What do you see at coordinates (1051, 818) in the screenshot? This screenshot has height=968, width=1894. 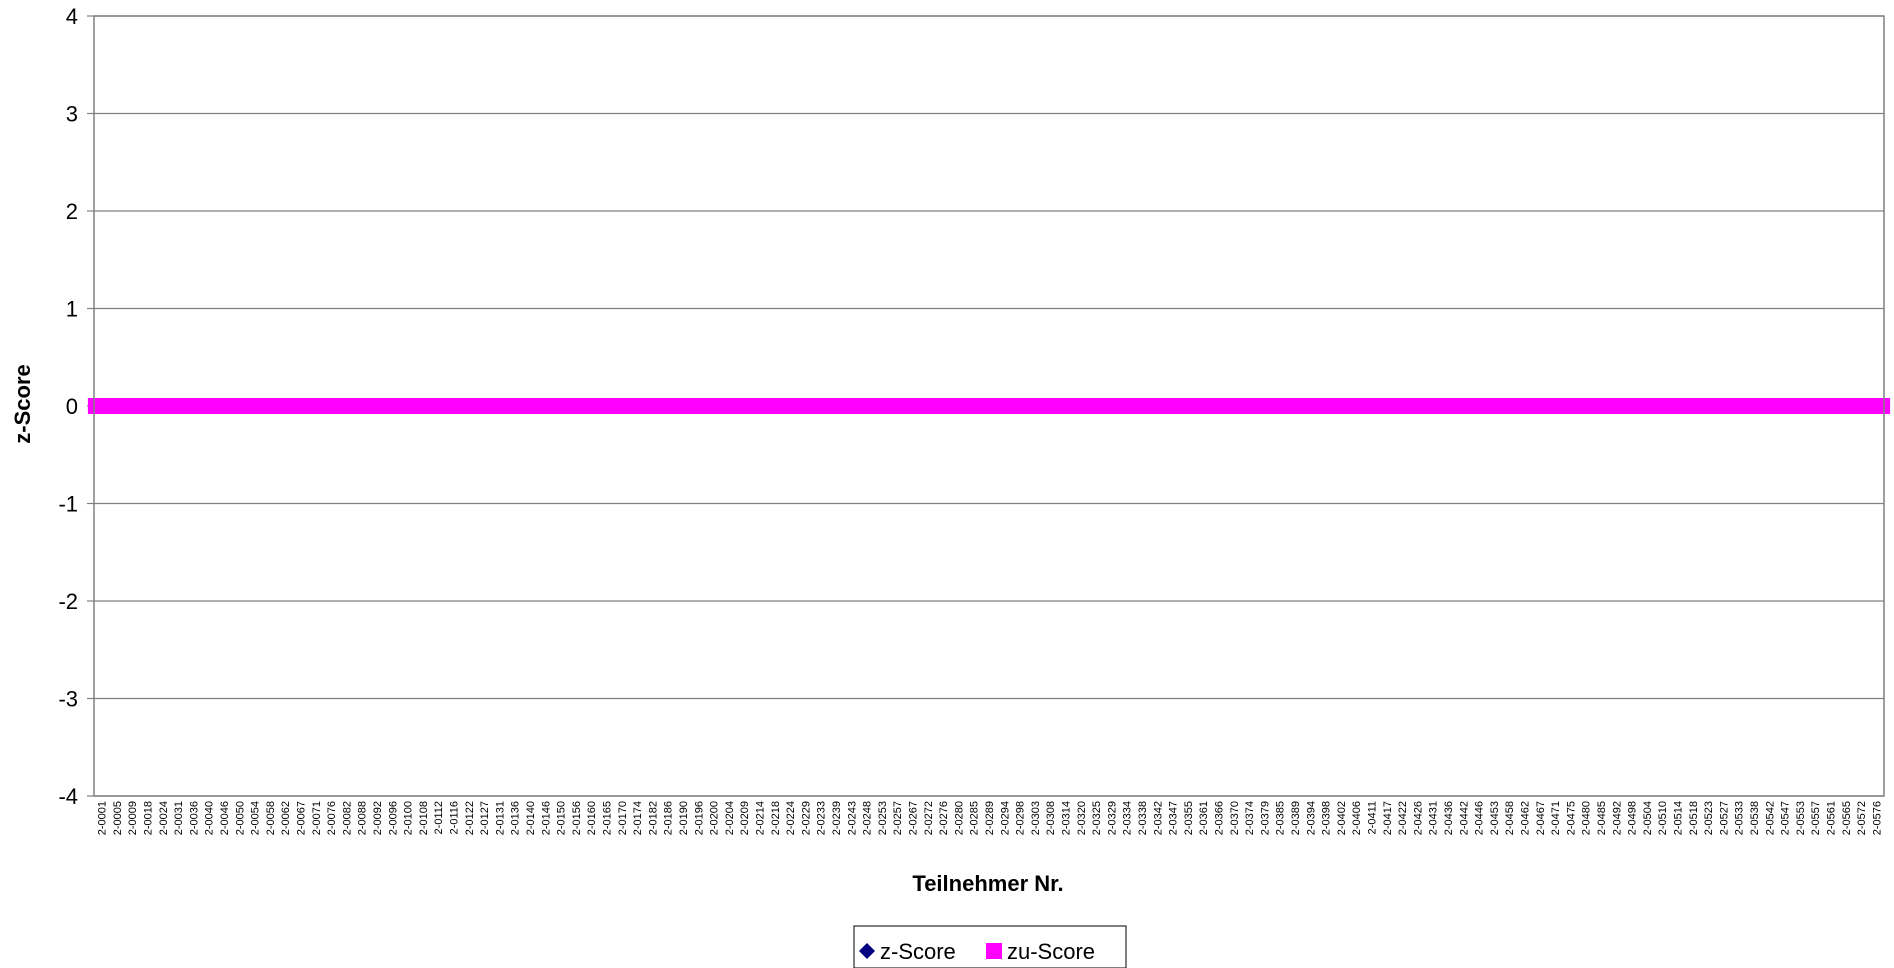 I see `x-tick-label: 2-0308` at bounding box center [1051, 818].